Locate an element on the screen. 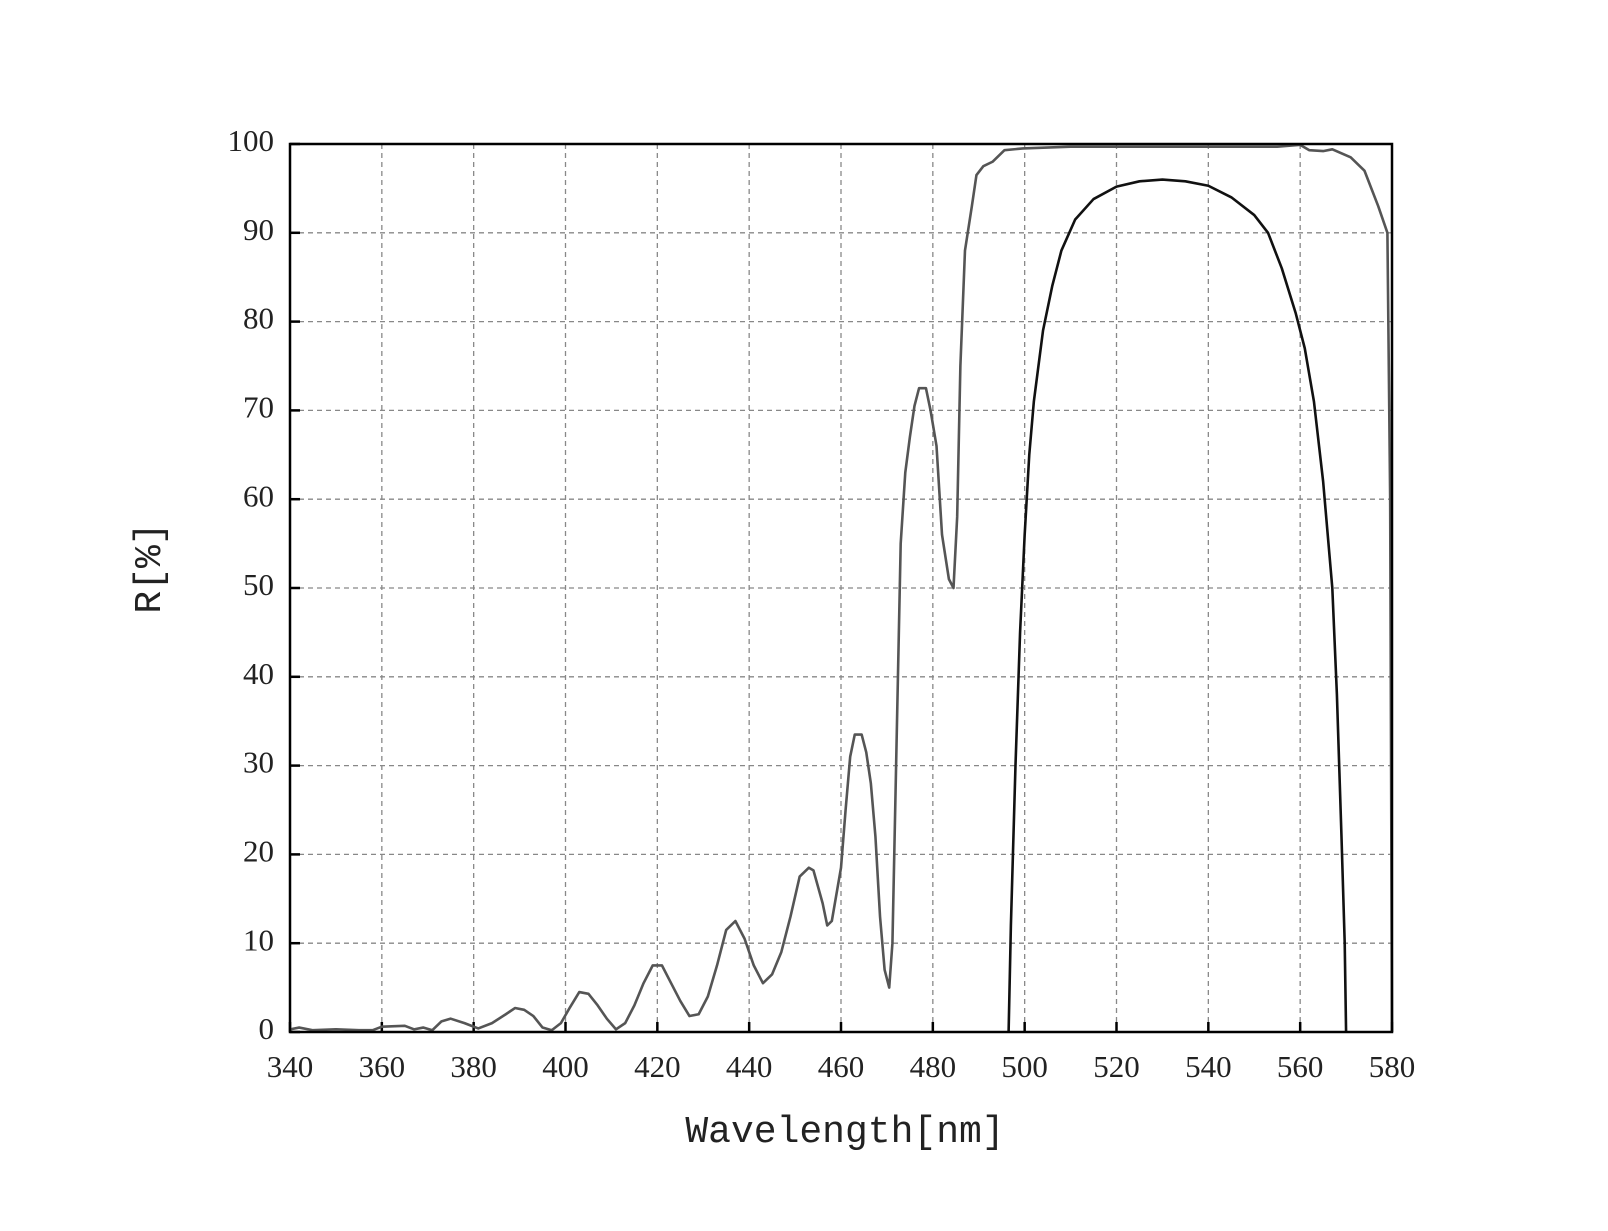 This screenshot has height=1231, width=1608. y-tick-label: 60 is located at coordinates (258, 495).